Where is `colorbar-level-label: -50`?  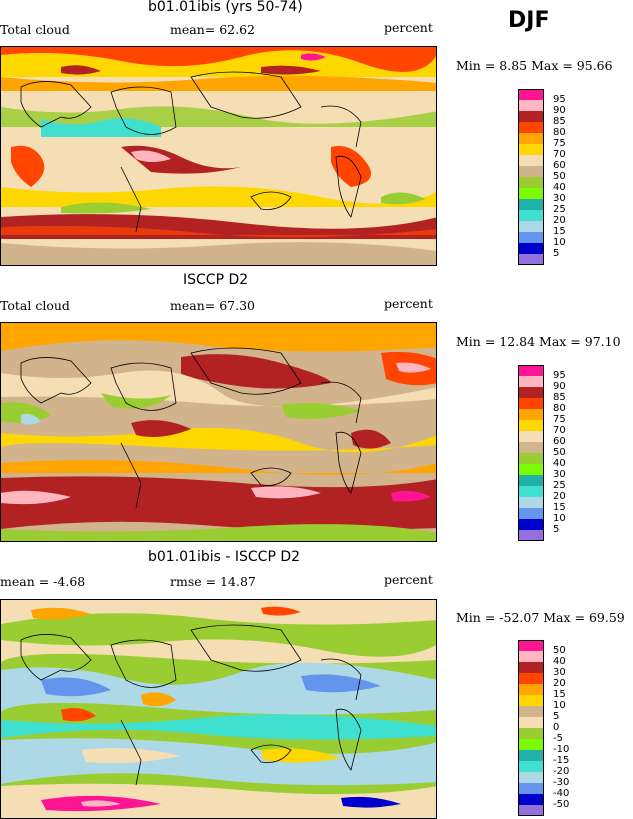 colorbar-level-label: -50 is located at coordinates (561, 804).